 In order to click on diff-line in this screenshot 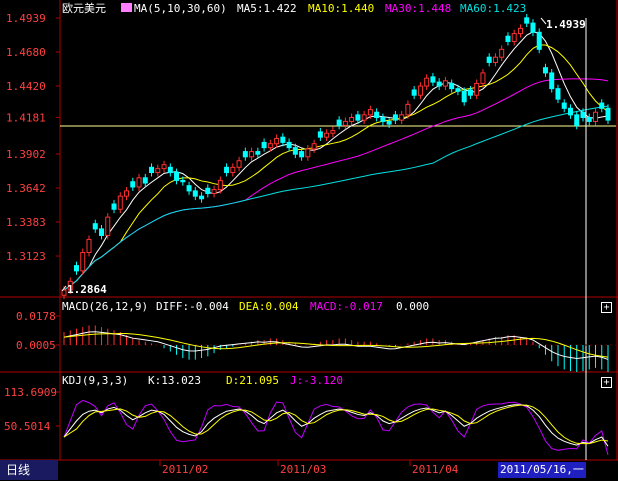, I will do `click(336, 345)`.